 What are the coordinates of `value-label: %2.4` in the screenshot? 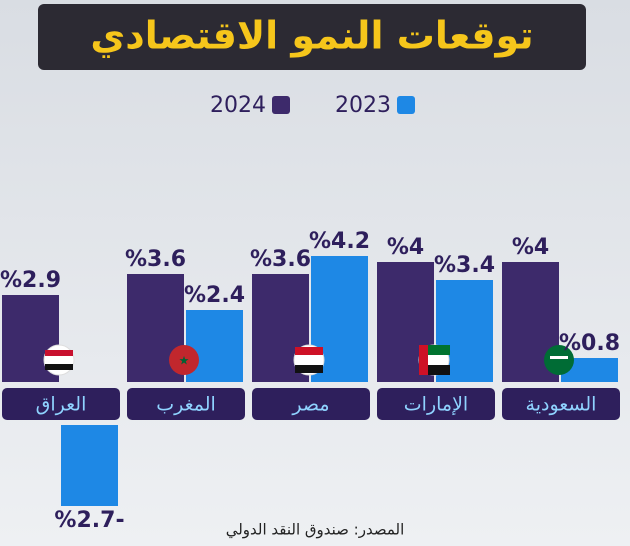 It's located at (214, 295).